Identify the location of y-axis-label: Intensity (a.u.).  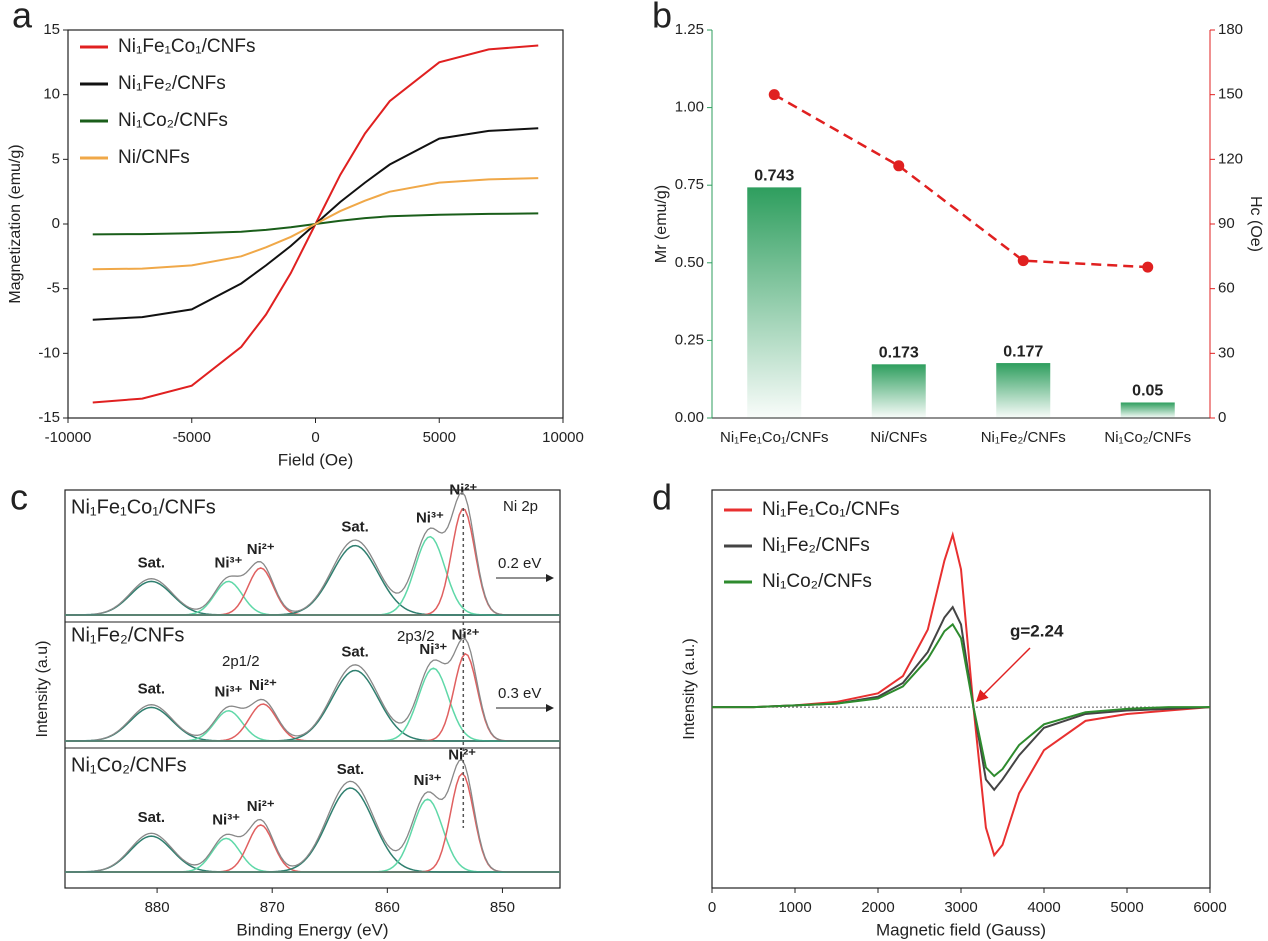
(689, 688).